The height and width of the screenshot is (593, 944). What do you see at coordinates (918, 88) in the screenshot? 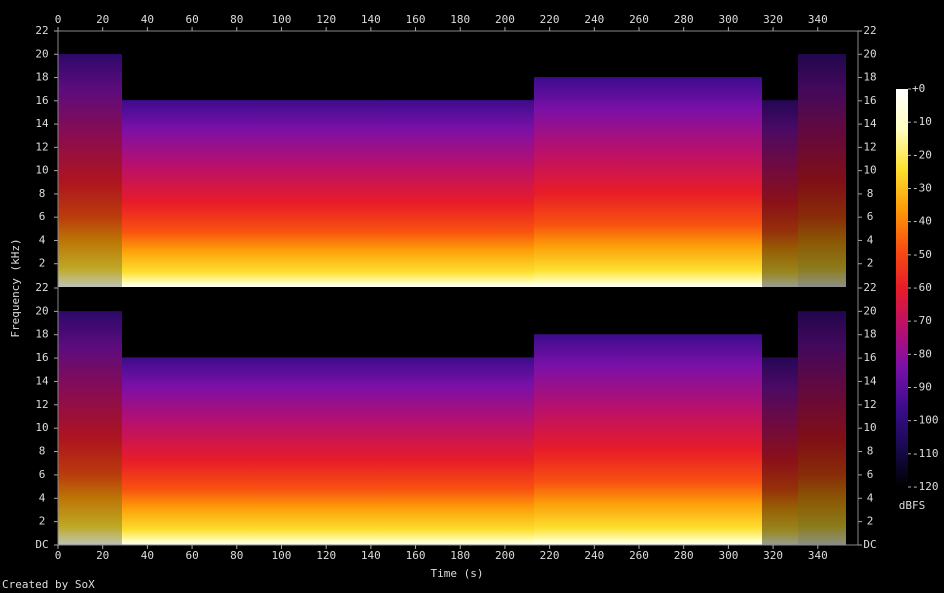
I see `colorbar-tick-label: +0` at bounding box center [918, 88].